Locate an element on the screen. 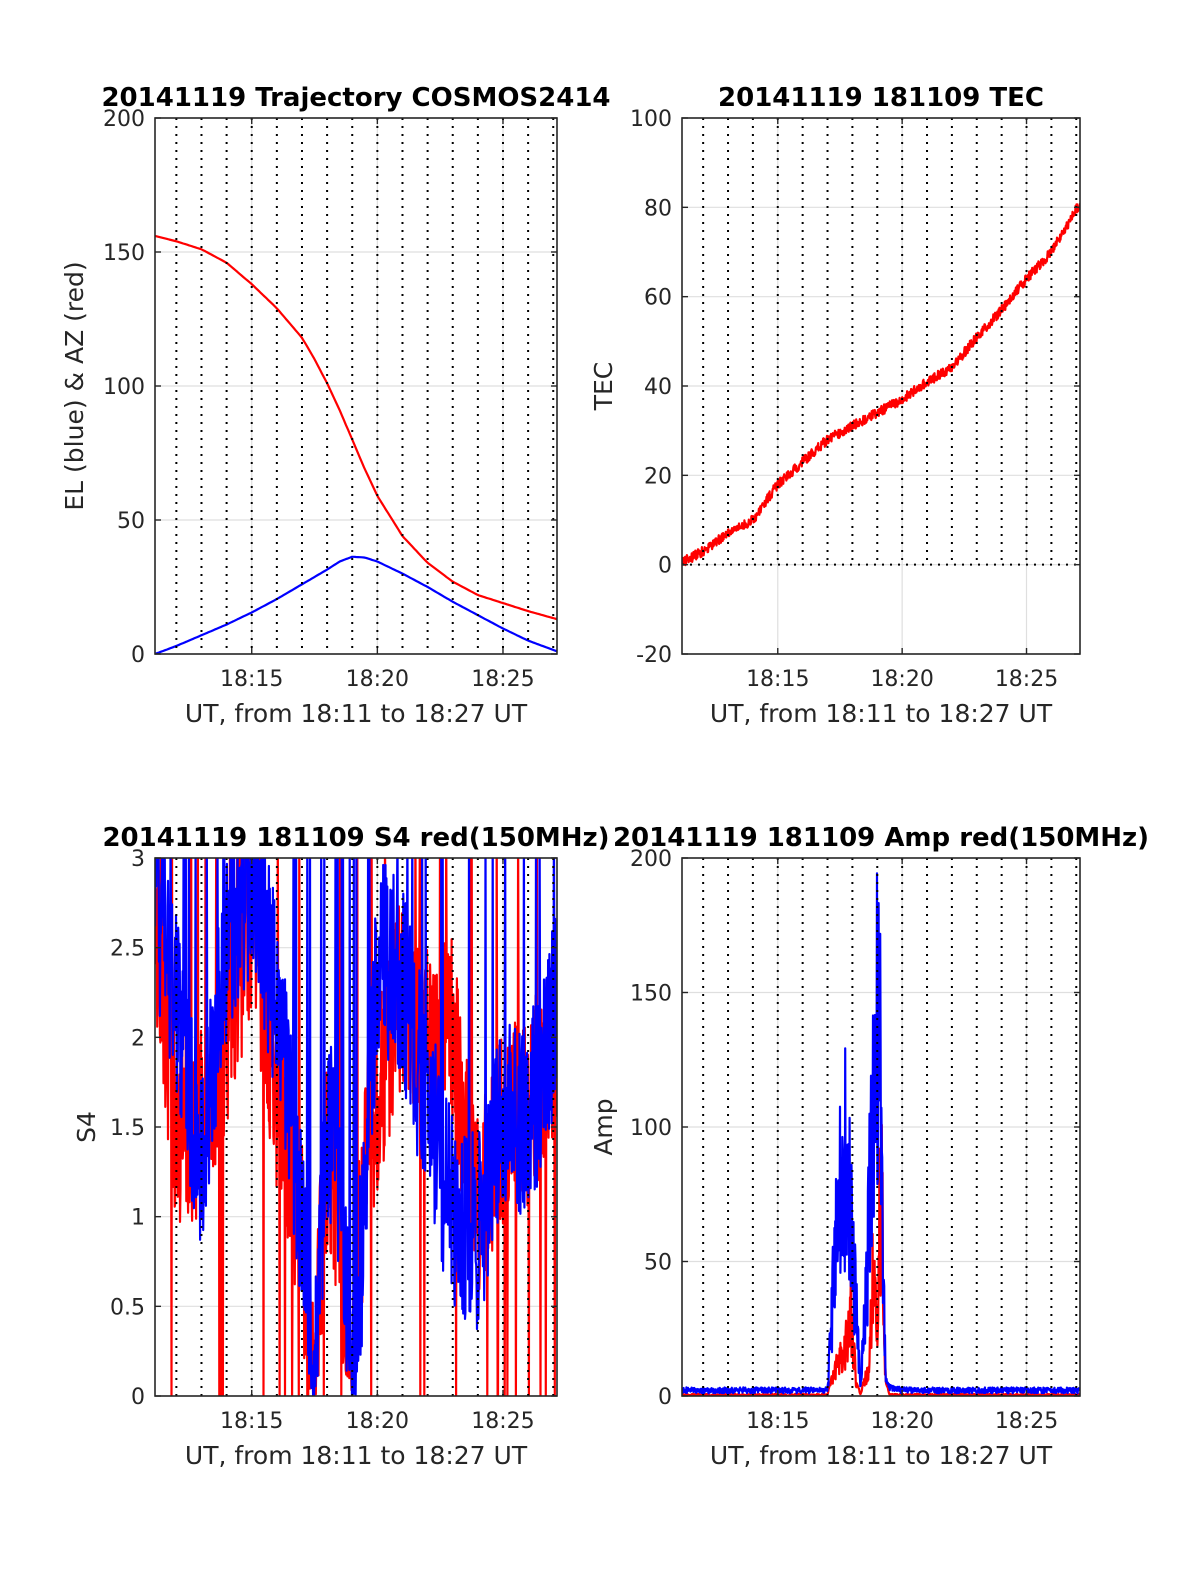  y-tick-label: 0.5 is located at coordinates (127, 1307).